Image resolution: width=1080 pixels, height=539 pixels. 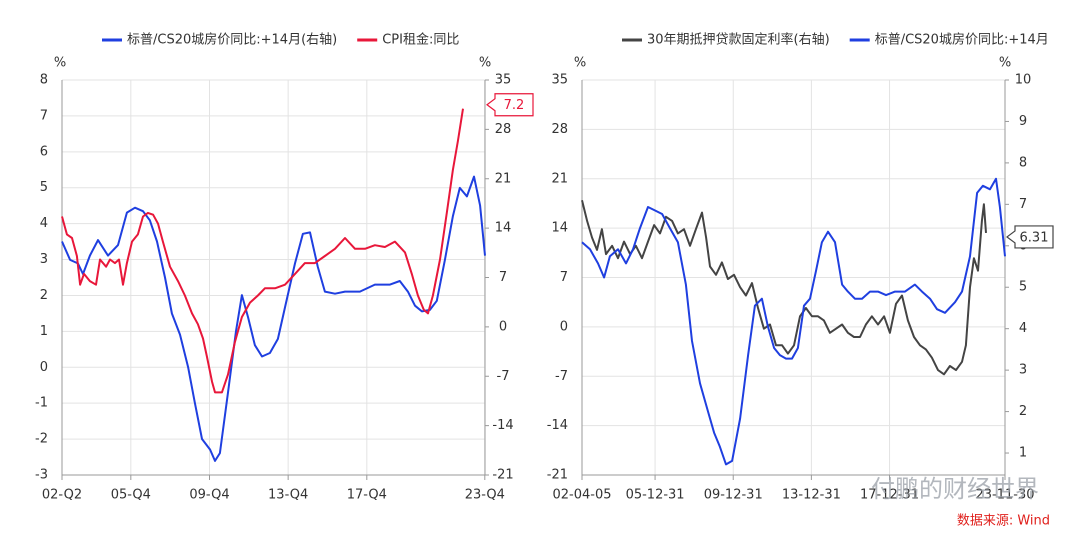 What do you see at coordinates (44, 187) in the screenshot?
I see `y-tick-label: 5` at bounding box center [44, 187].